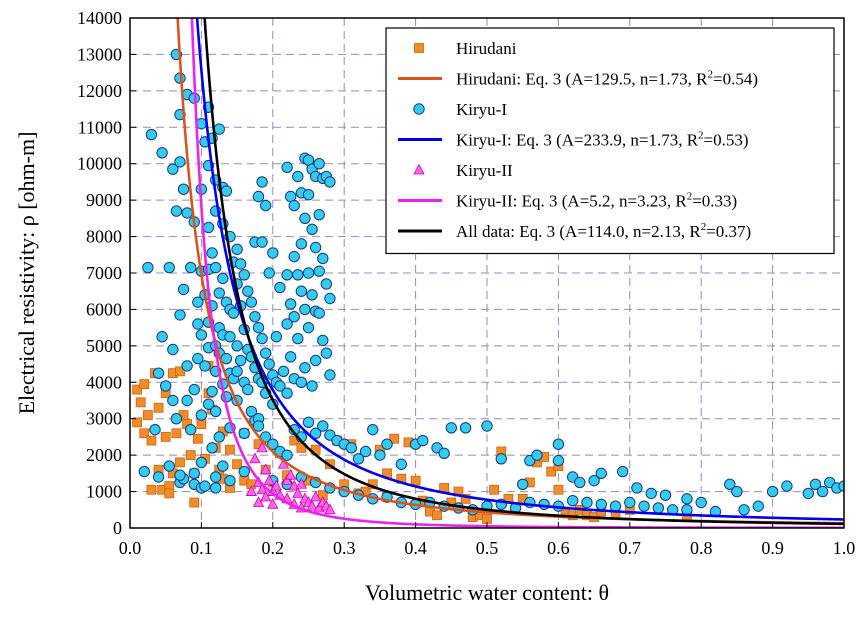 Image resolution: width=860 pixels, height=625 pixels. I want to click on x-tick-label: 0.7, so click(630, 548).